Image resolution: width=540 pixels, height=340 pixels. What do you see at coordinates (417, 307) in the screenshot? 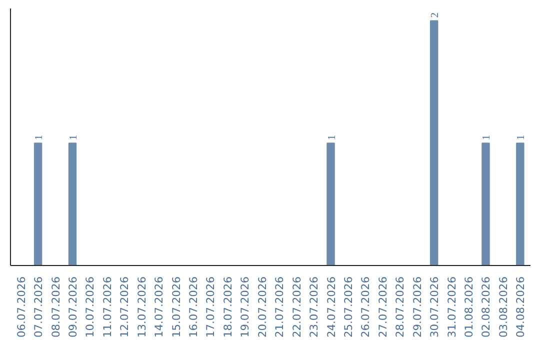
I see `x-tick-label: 29.07.2026` at bounding box center [417, 307].